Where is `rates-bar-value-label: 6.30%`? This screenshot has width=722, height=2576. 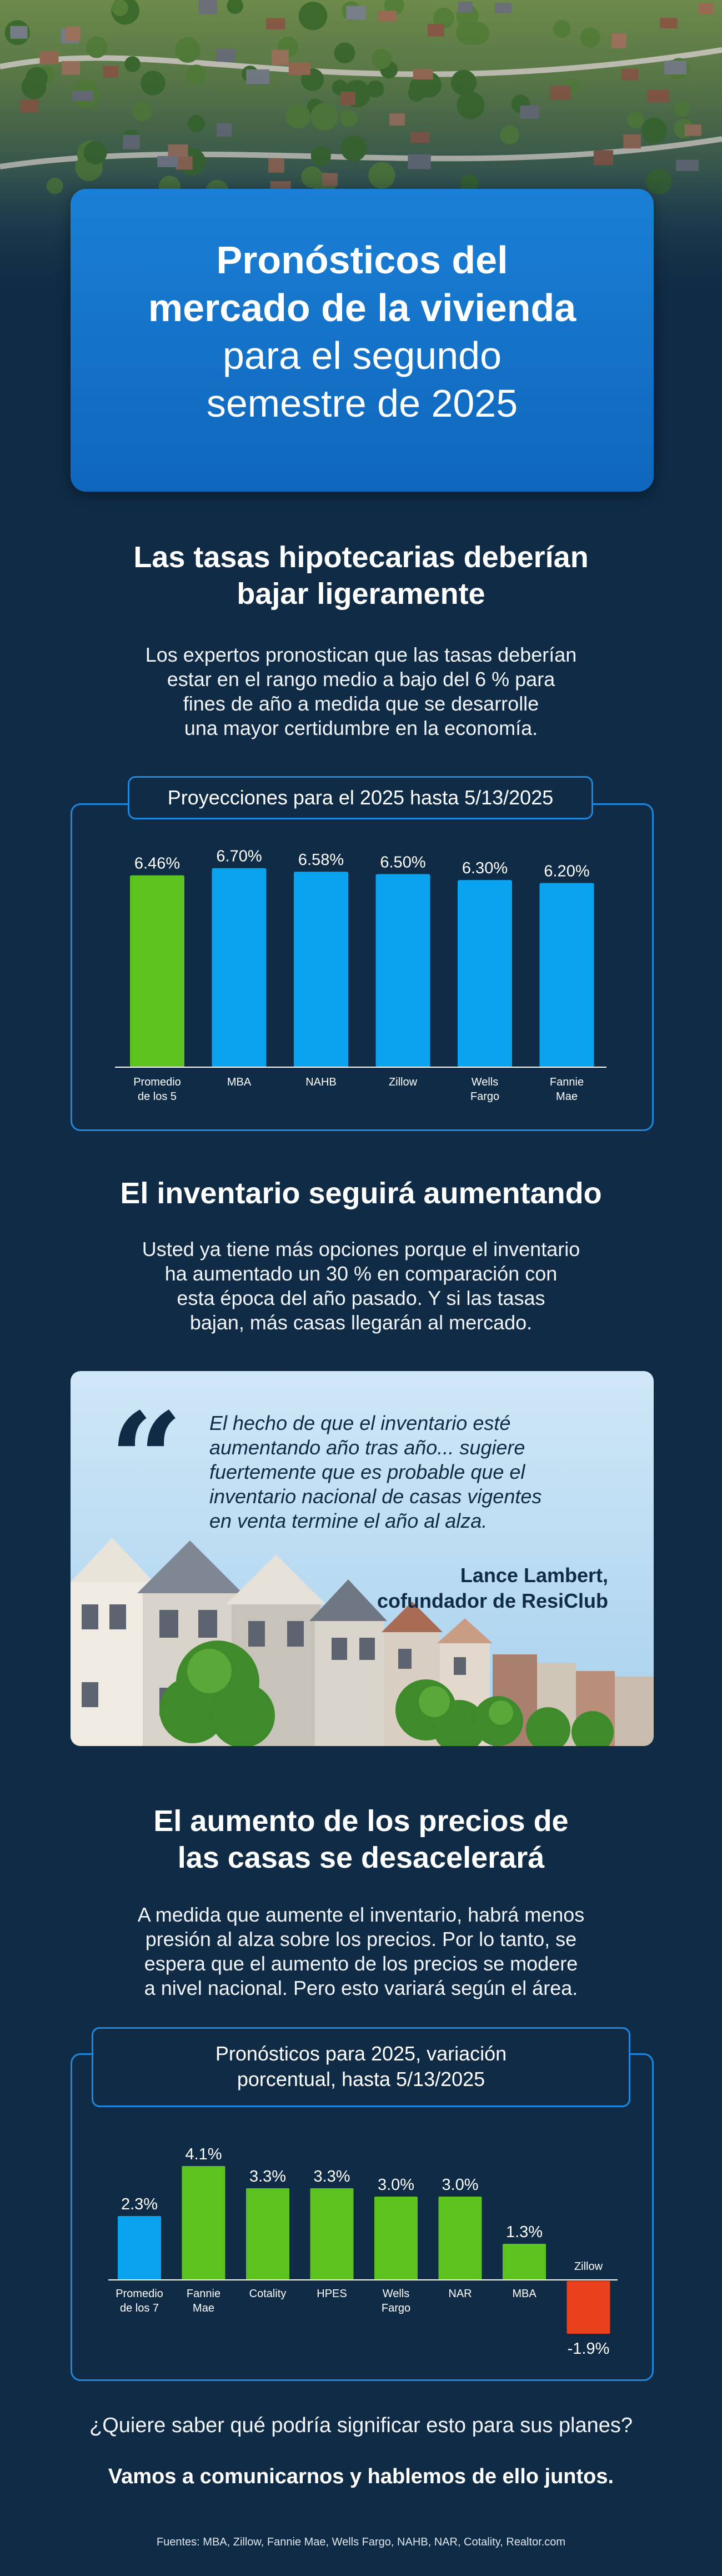 rates-bar-value-label: 6.30% is located at coordinates (485, 868).